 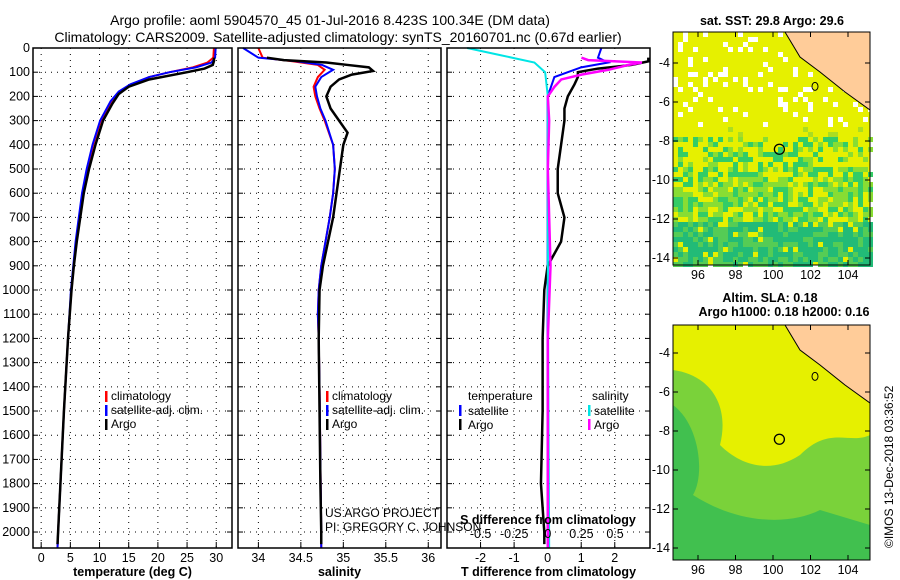 What do you see at coordinates (581, 558) in the screenshot?
I see `x-tick-label: 1` at bounding box center [581, 558].